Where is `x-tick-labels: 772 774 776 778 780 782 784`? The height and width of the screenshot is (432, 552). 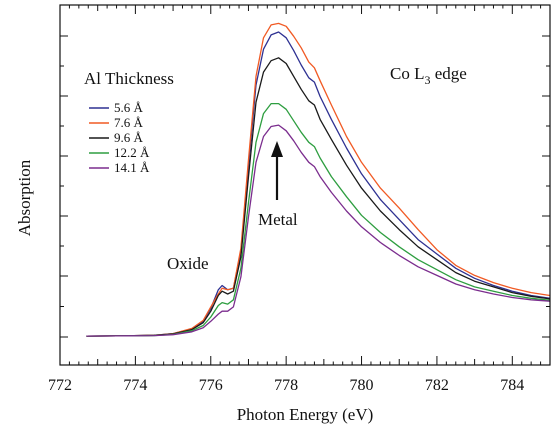
x-tick-labels: 772 774 776 778 780 782 784 is located at coordinates (286, 385).